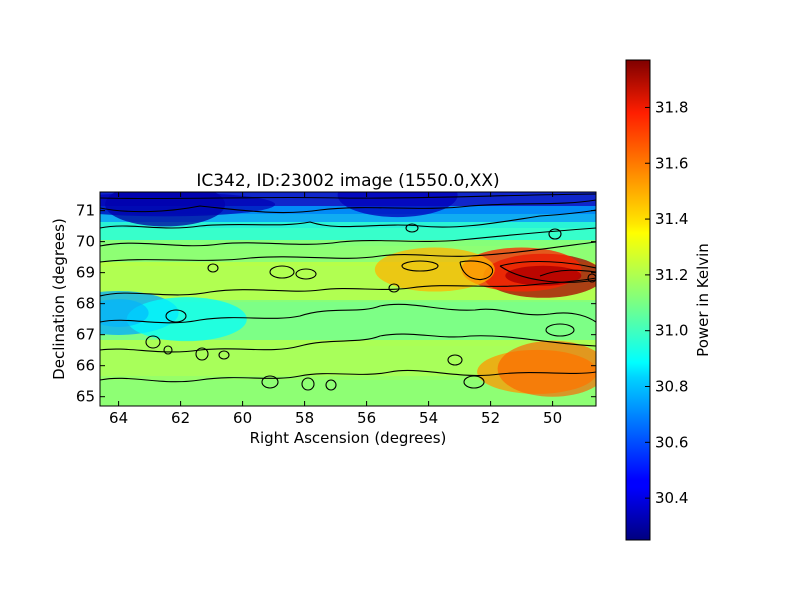  Describe the element at coordinates (85, 304) in the screenshot. I see `y-tick-label: 68` at that location.